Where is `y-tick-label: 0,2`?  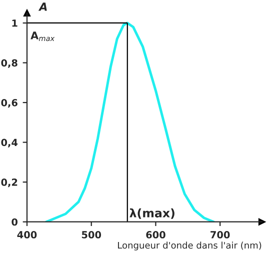
y-tick-label: 0,2 is located at coordinates (9, 183).